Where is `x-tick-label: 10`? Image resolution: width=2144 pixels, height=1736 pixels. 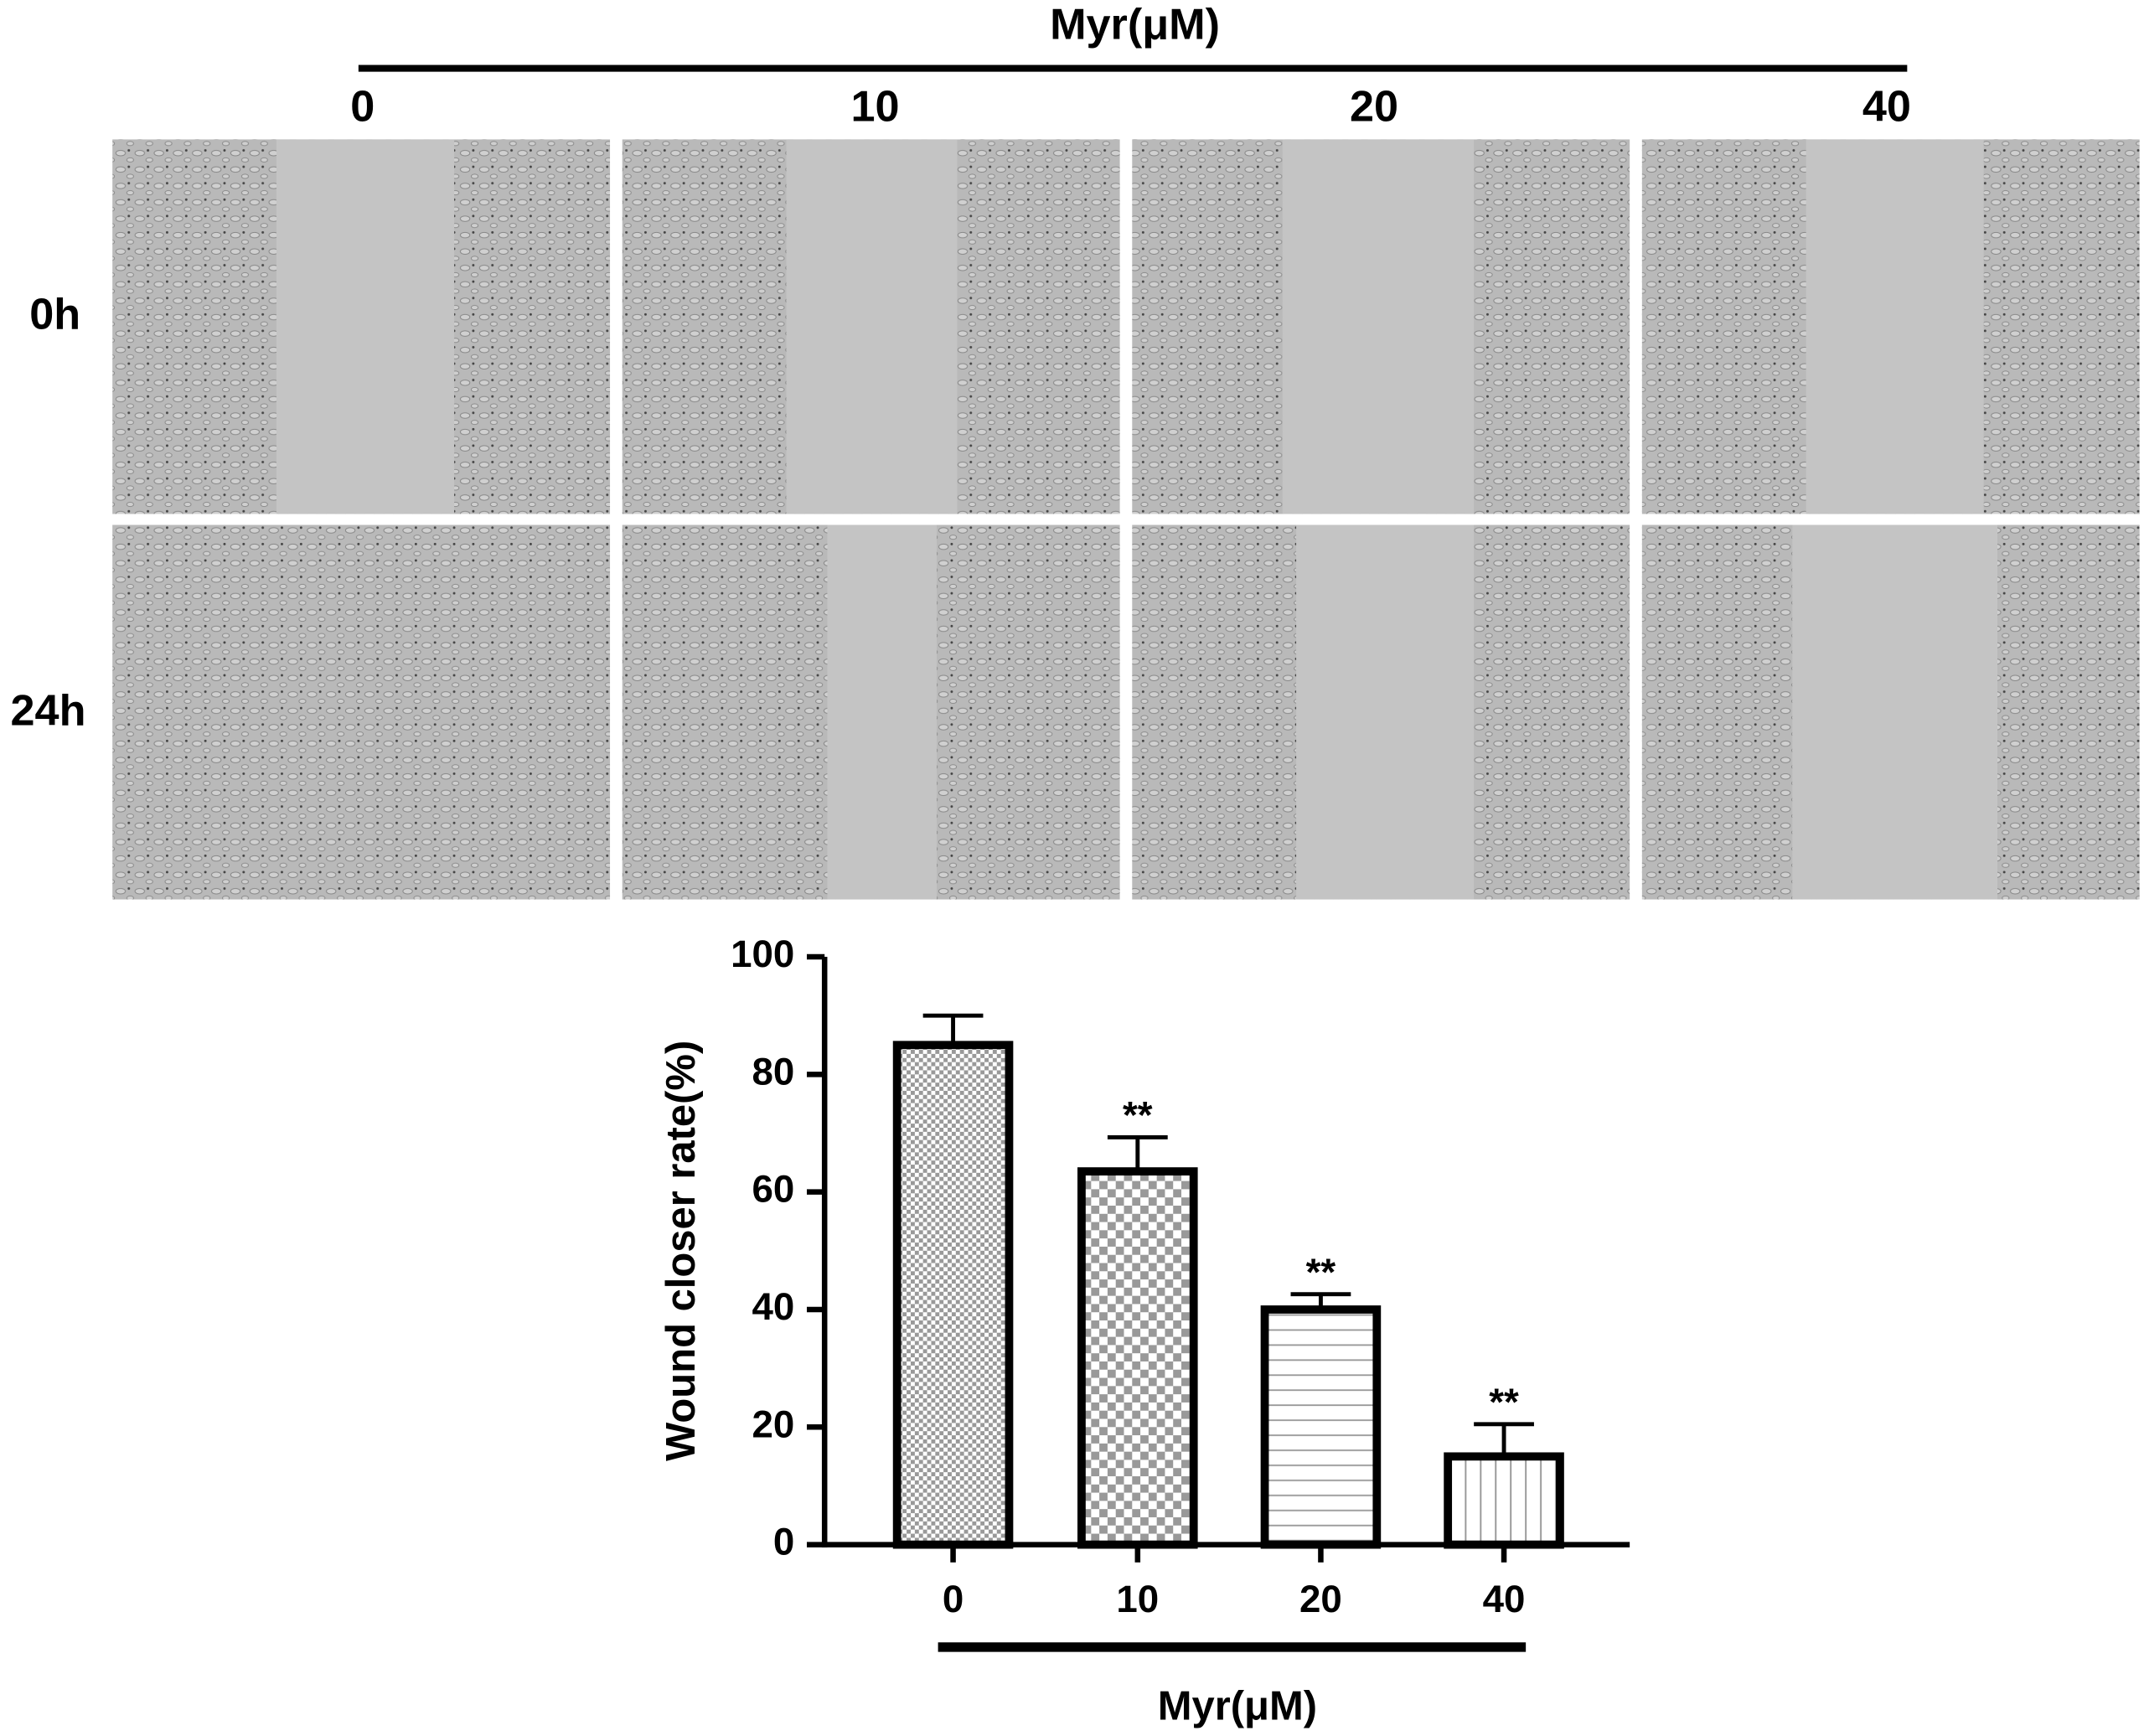 x-tick-label: 10 is located at coordinates (1137, 1599).